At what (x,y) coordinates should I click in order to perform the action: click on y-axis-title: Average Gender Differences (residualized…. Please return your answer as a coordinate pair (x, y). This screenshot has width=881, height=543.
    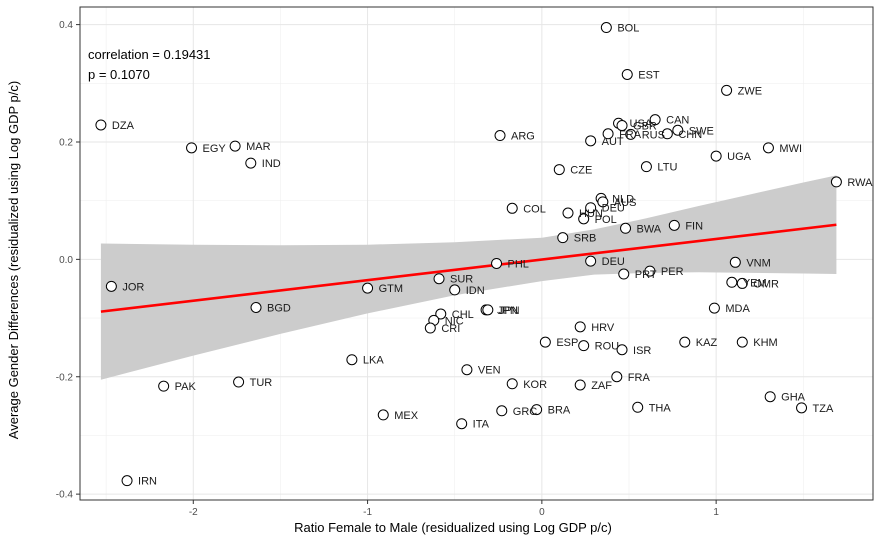
    Looking at the image, I should click on (13, 260).